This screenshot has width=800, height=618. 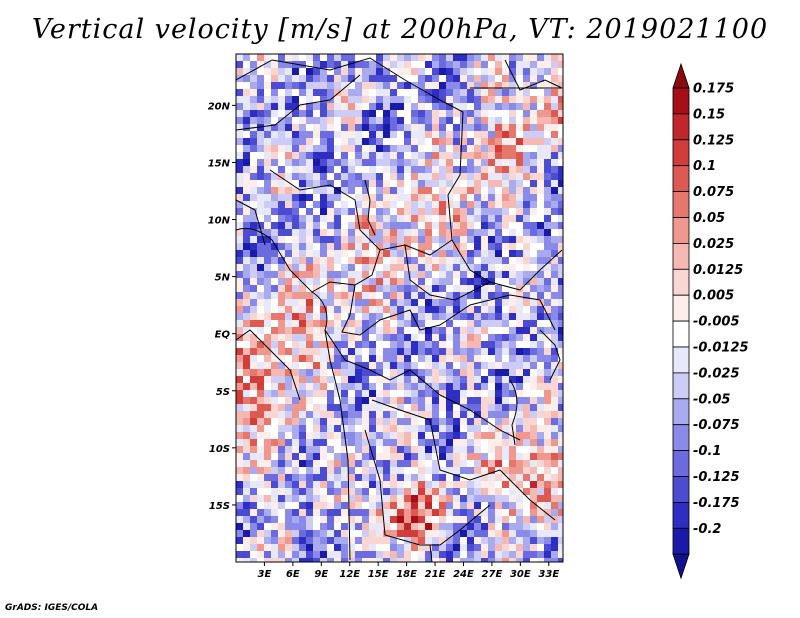 What do you see at coordinates (713, 296) in the screenshot?
I see `colorbar-label: 0.005` at bounding box center [713, 296].